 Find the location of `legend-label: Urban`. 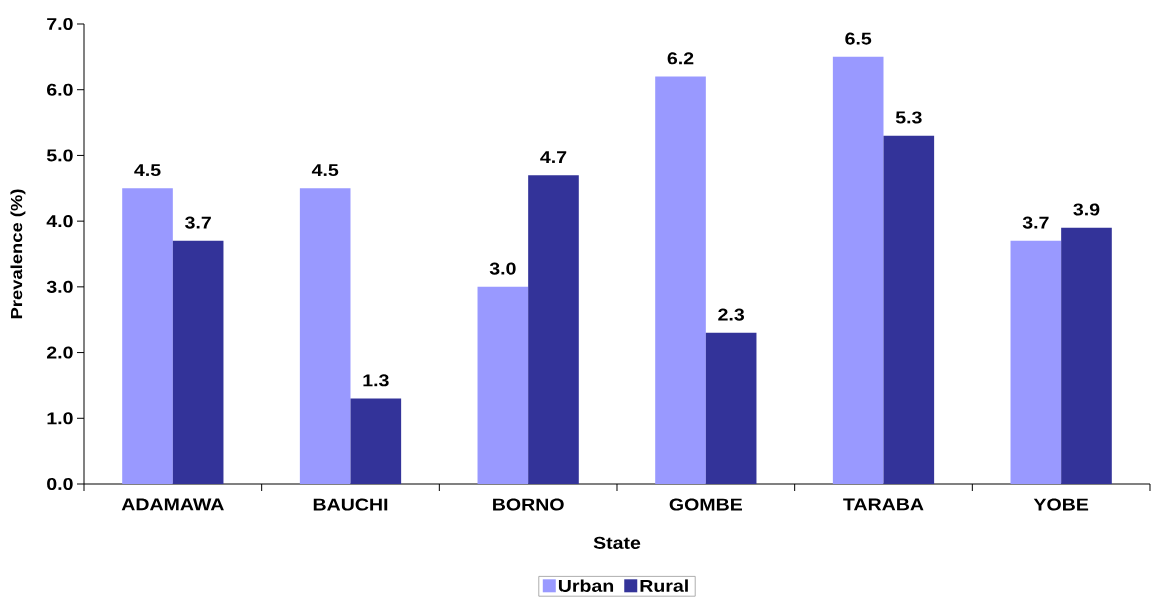

legend-label: Urban is located at coordinates (586, 585).